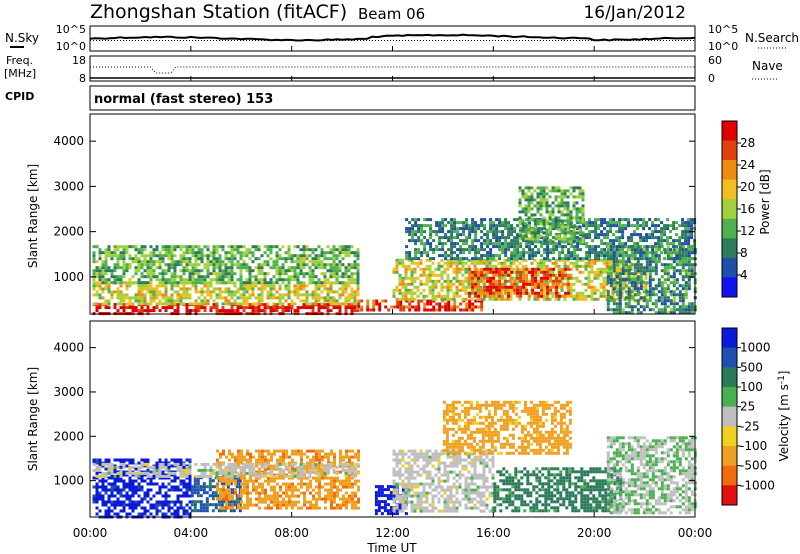 This screenshot has width=800, height=554. Describe the element at coordinates (68, 141) in the screenshot. I see `y-tick-label: 4000` at that location.